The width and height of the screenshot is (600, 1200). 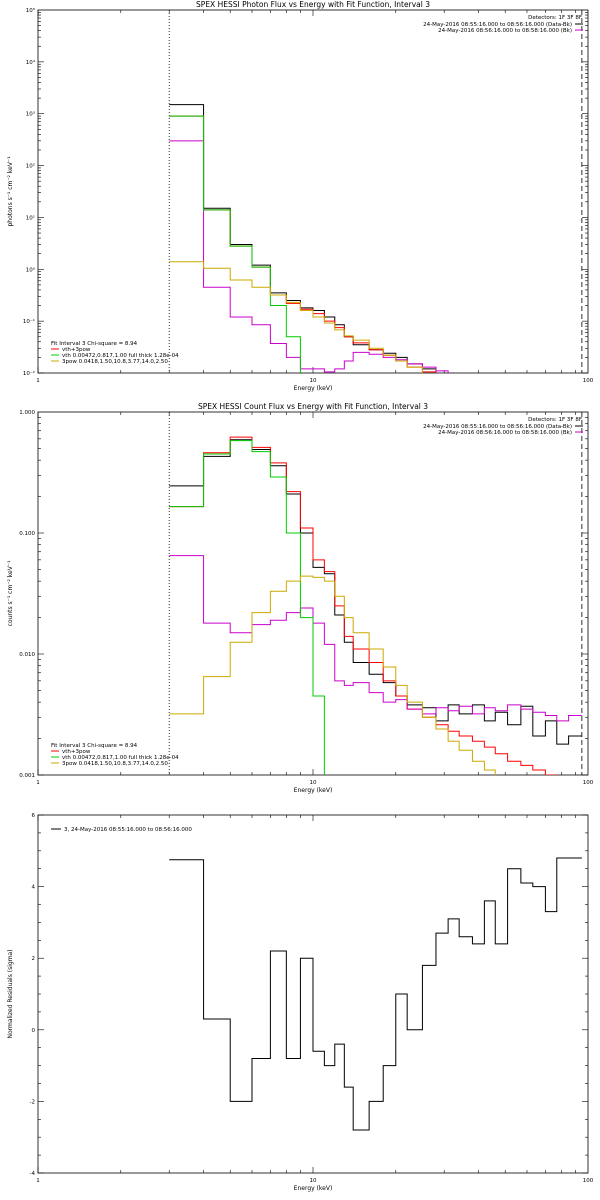 What do you see at coordinates (31, 62) in the screenshot?
I see `y-tick-label: 10⁴` at bounding box center [31, 62].